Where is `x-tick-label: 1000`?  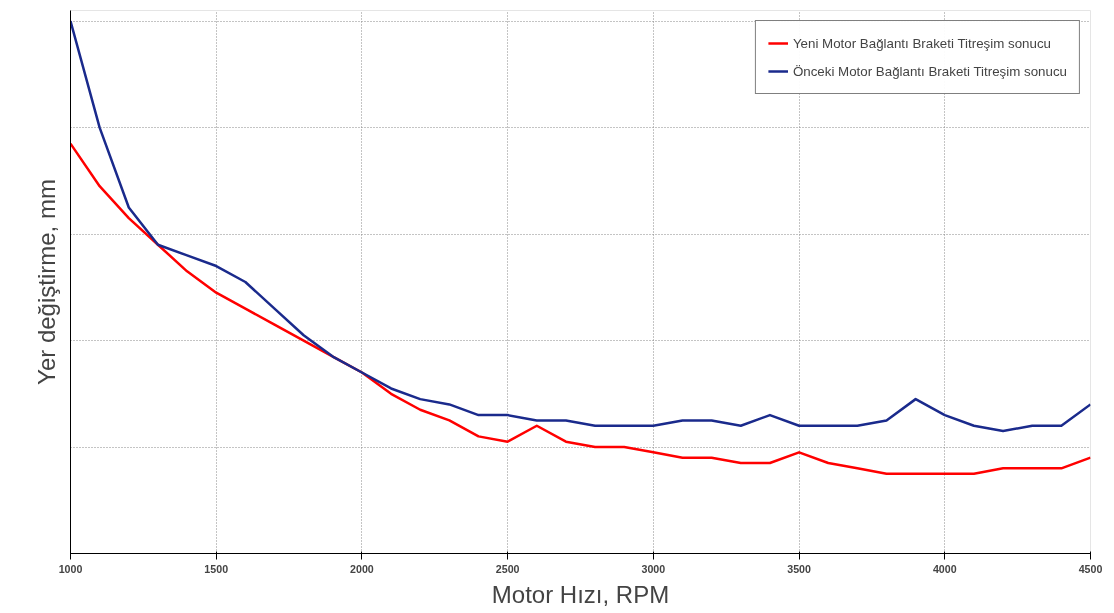
x-tick-label: 1000 is located at coordinates (70, 568).